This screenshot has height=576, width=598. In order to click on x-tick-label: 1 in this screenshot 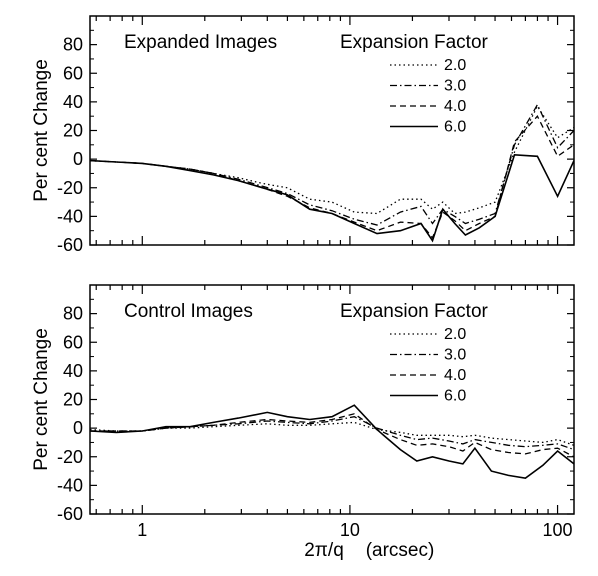, I will do `click(142, 530)`.